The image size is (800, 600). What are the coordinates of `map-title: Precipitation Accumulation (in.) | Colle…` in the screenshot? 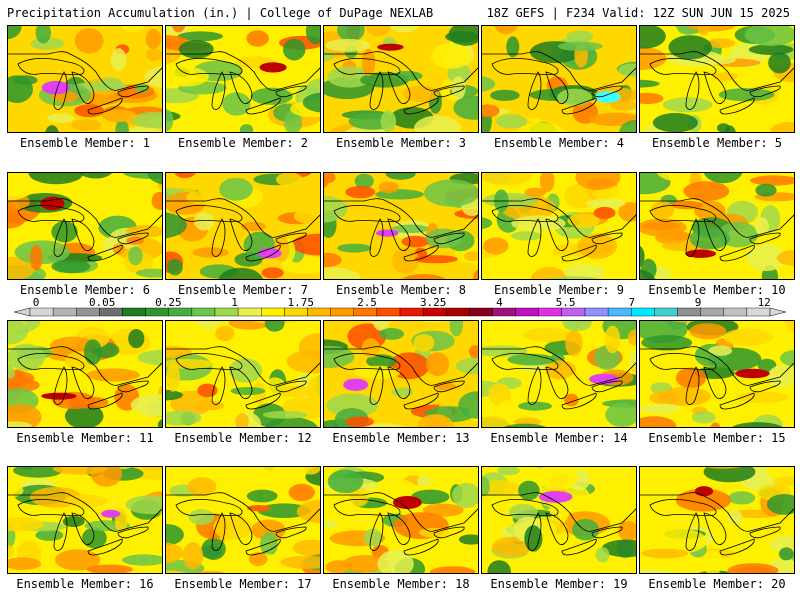 It's located at (220, 13).